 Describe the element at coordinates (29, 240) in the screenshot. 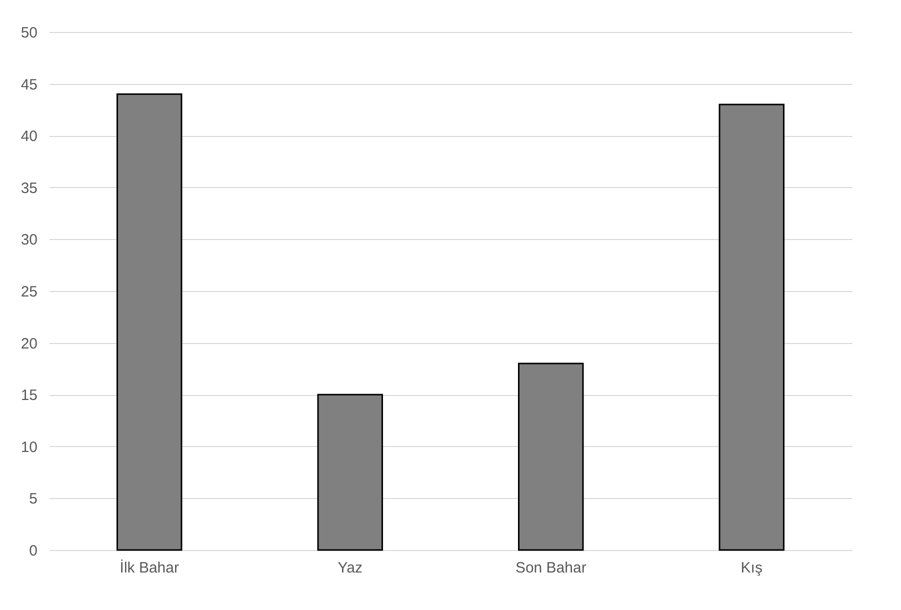

I see `y-tick-label: 30` at that location.